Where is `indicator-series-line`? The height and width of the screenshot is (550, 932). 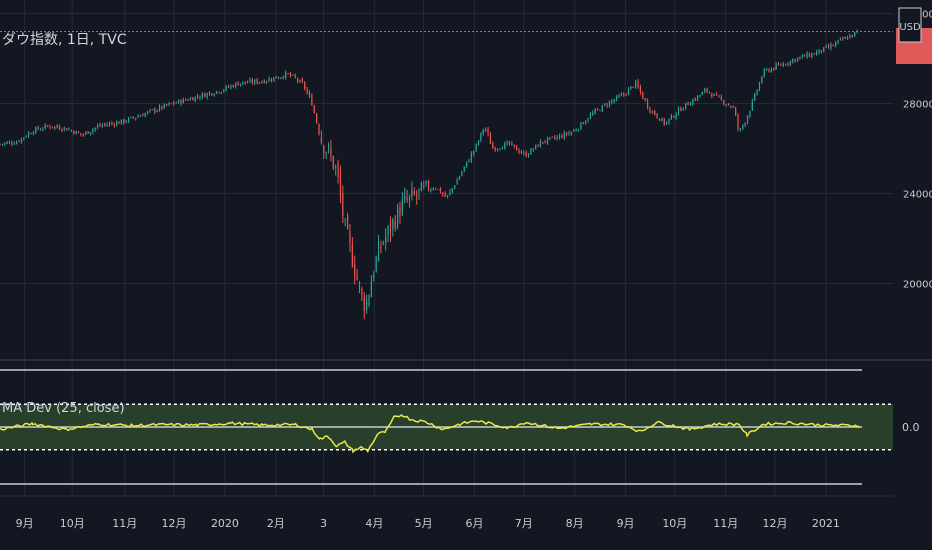 indicator-series-line is located at coordinates (430, 434).